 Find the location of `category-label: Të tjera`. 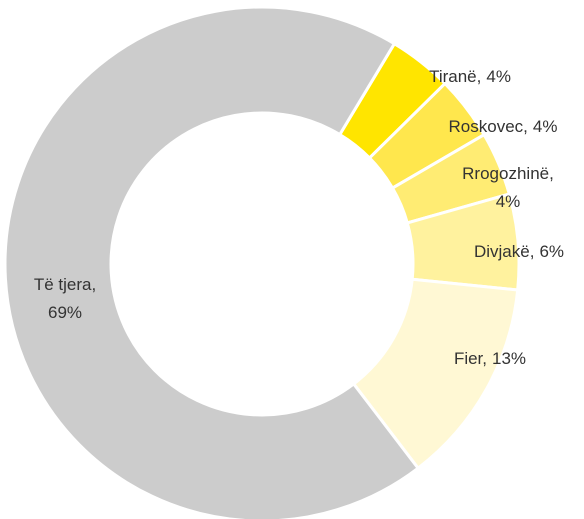

category-label: Të tjera is located at coordinates (63, 284).